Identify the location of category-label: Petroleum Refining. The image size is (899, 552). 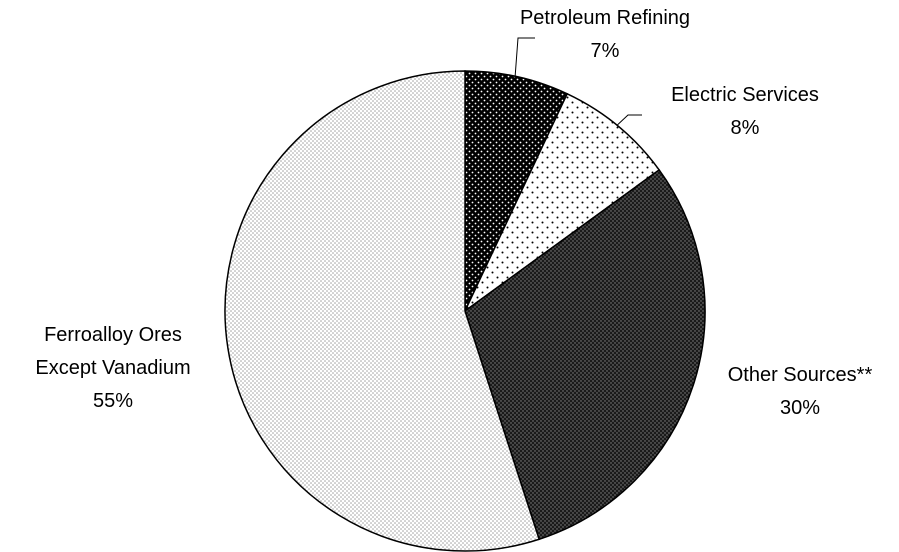
(605, 18).